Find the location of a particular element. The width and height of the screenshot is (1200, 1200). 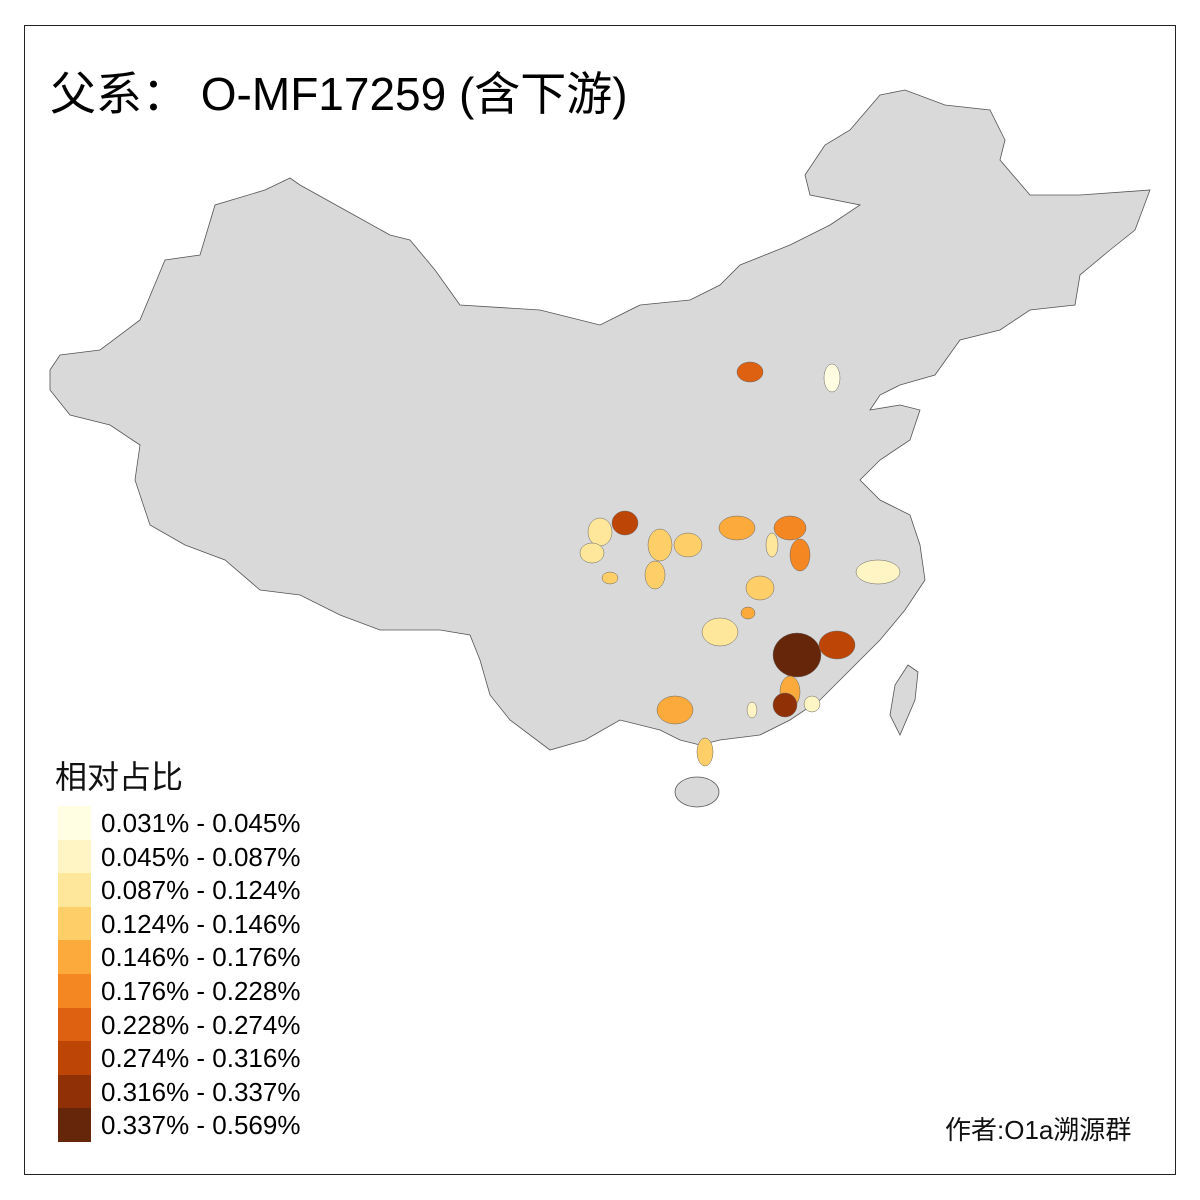

legend-item: 0.228% - 0.274% is located at coordinates (208, 1024).